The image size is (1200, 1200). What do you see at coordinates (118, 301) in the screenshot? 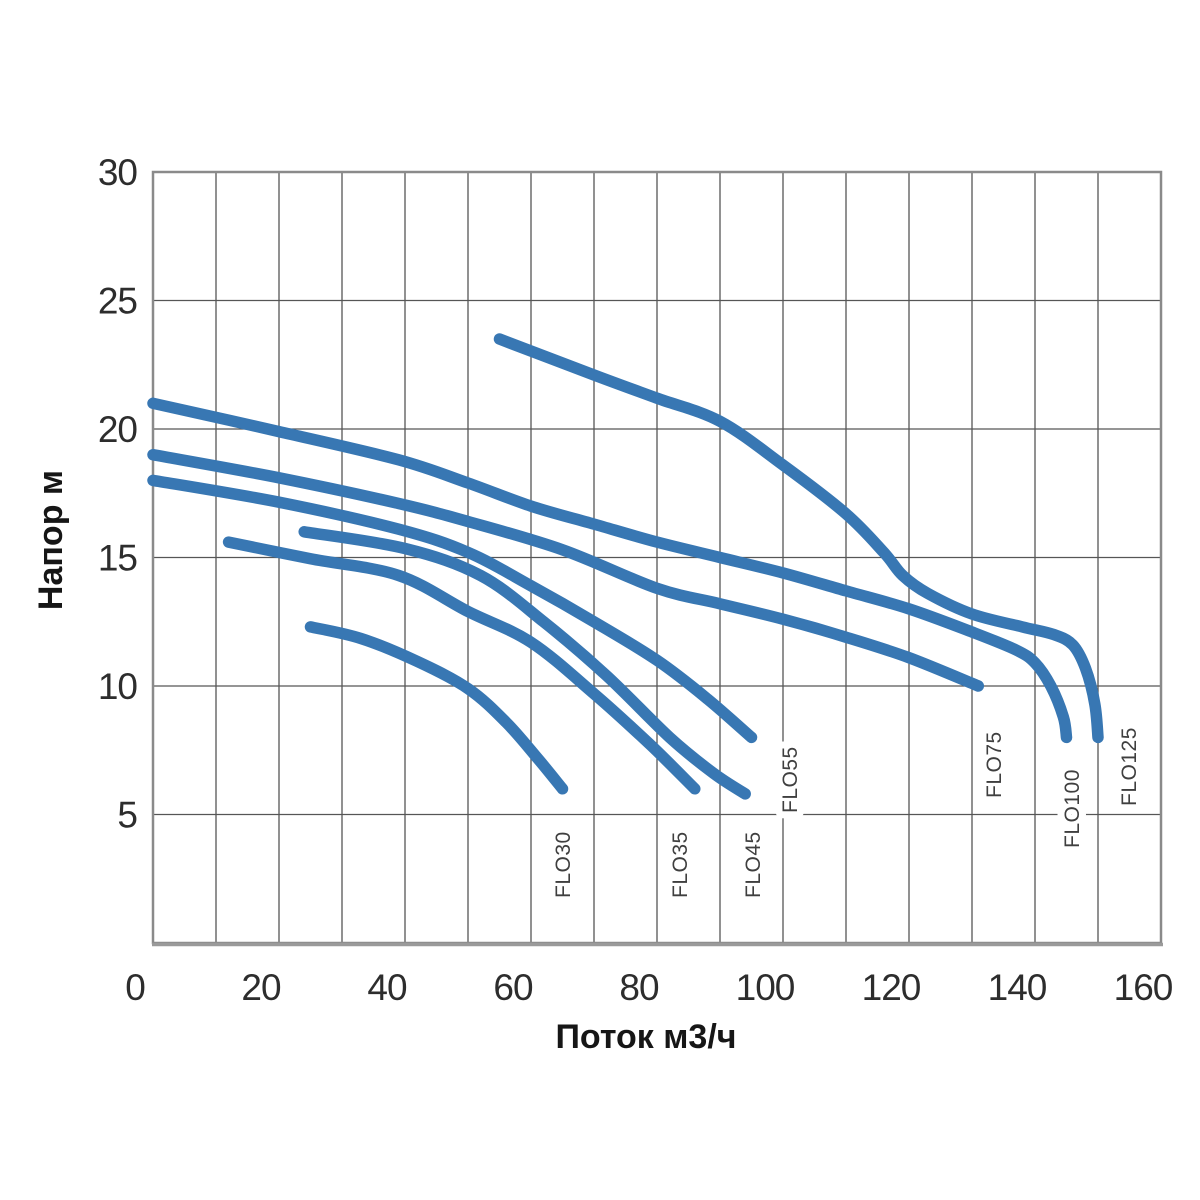
I see `y-tick-label-25: 25` at bounding box center [118, 301].